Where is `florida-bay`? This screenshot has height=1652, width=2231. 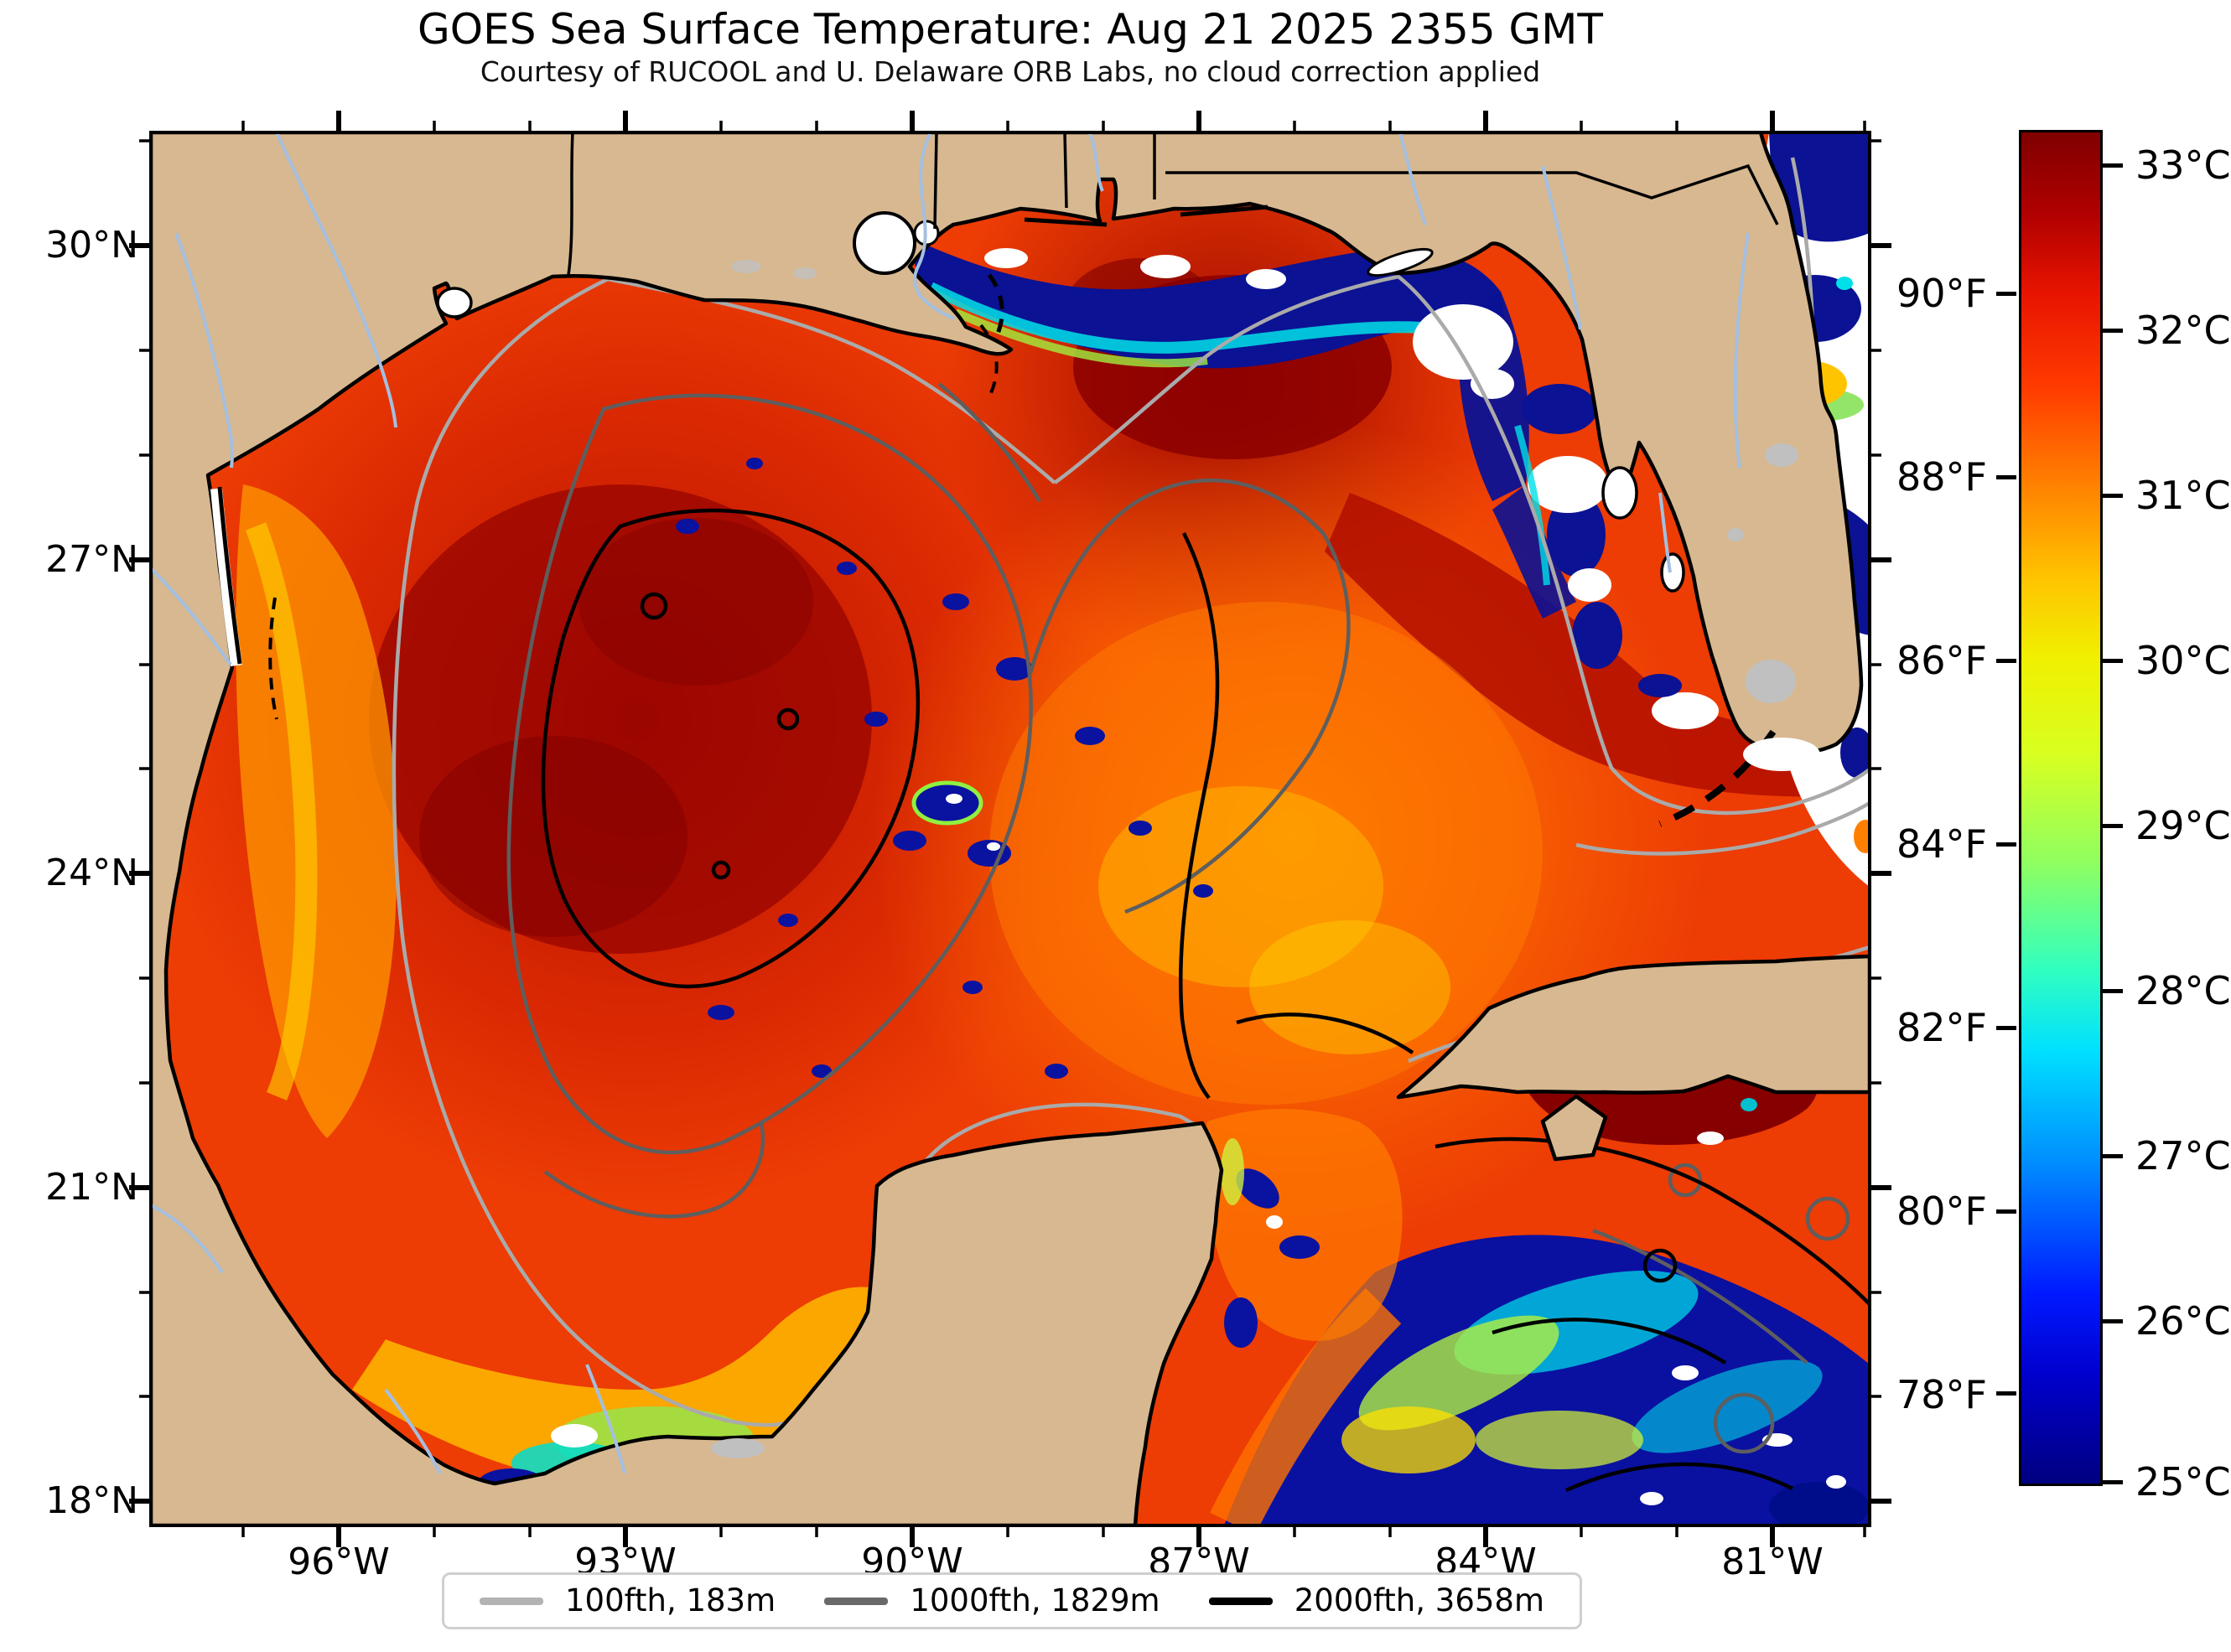
florida-bay is located at coordinates (1781, 754).